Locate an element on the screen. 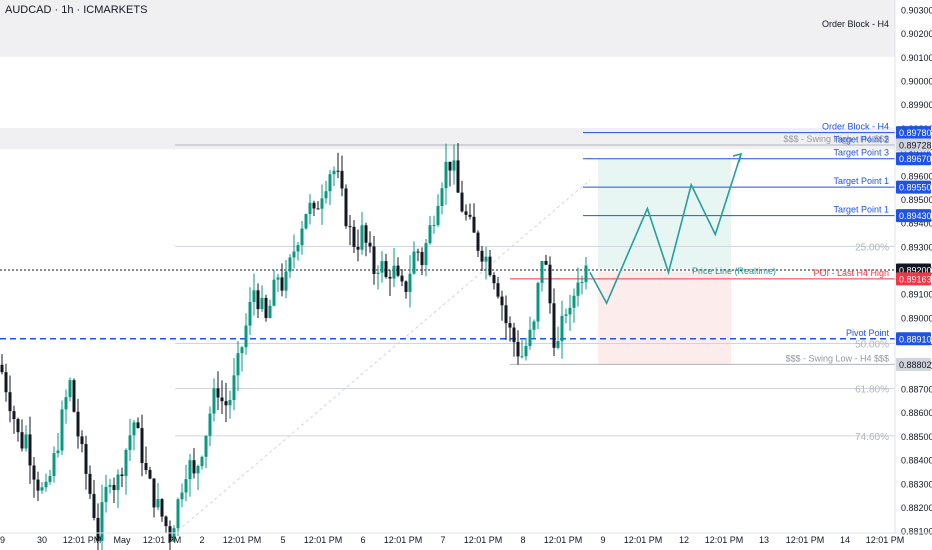 The height and width of the screenshot is (550, 932). price-tick-8: 0.89500 is located at coordinates (916, 200).